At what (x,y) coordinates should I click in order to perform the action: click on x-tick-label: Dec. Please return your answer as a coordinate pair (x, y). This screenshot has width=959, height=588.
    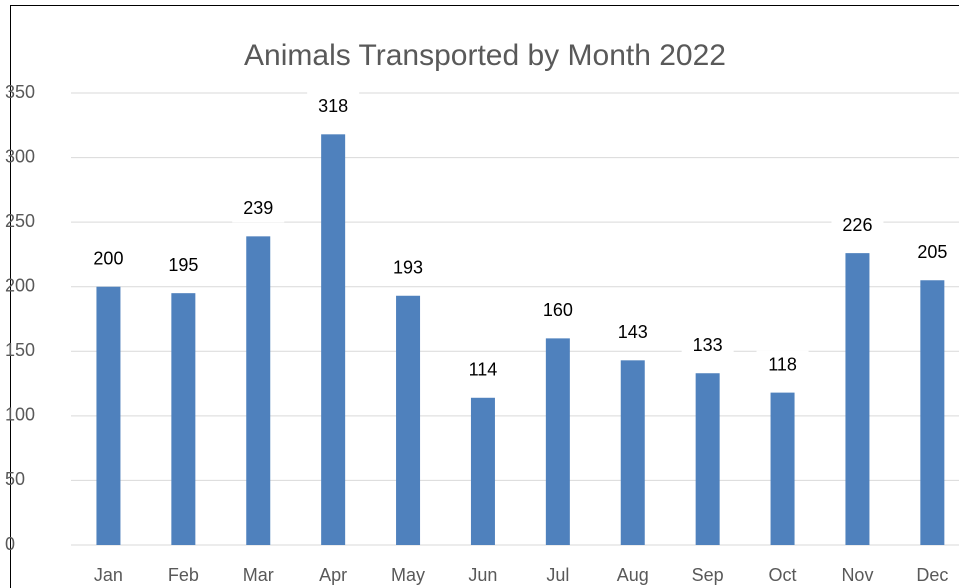
    Looking at the image, I should click on (932, 575).